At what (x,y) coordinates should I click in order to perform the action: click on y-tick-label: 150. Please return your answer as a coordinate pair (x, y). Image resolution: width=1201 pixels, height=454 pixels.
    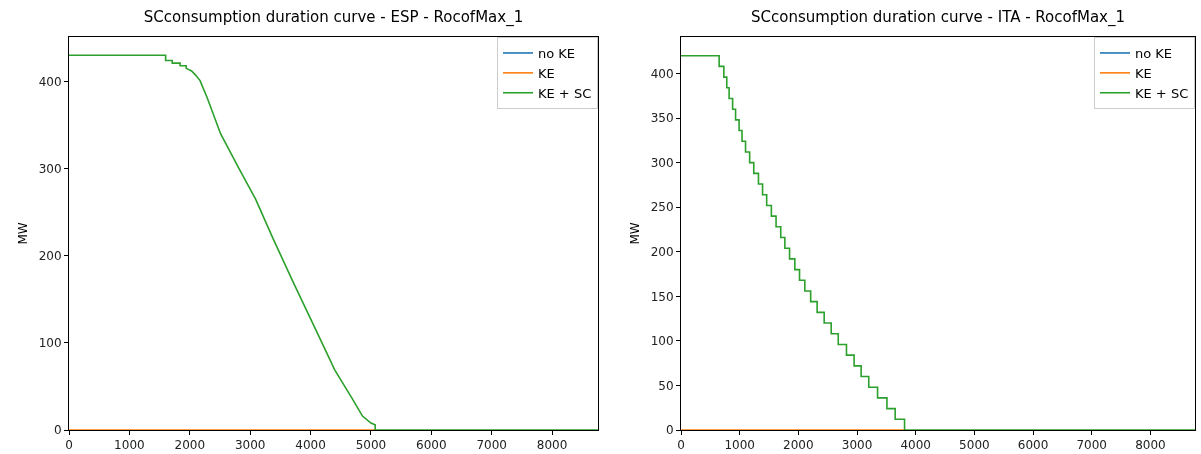
    Looking at the image, I should click on (662, 296).